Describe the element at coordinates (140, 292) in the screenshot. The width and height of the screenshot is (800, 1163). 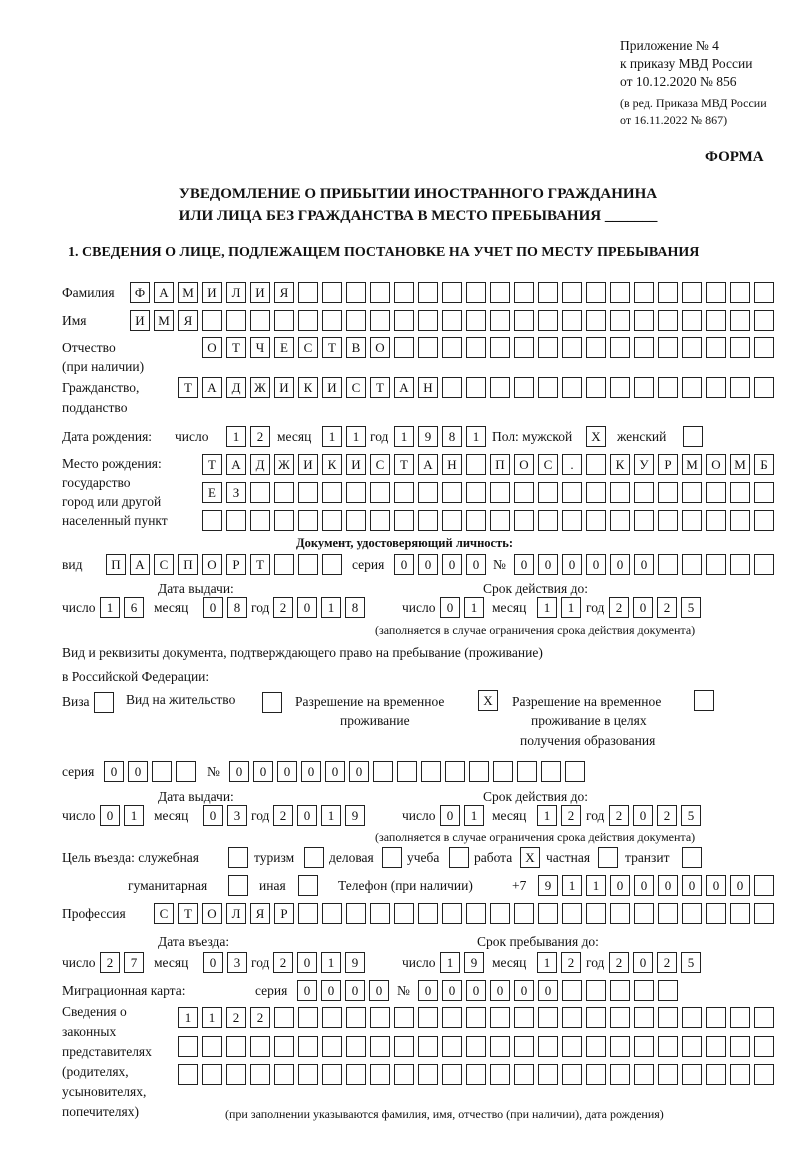
I see `char-box: Ф` at that location.